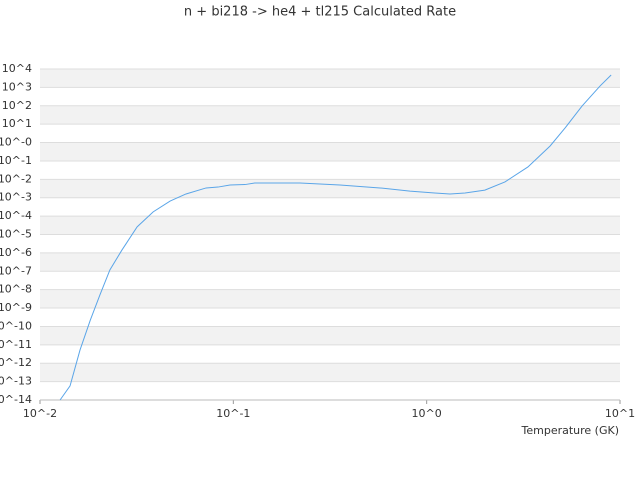  What do you see at coordinates (16, 197) in the screenshot?
I see `y-tick-label: 10^-3` at bounding box center [16, 197].